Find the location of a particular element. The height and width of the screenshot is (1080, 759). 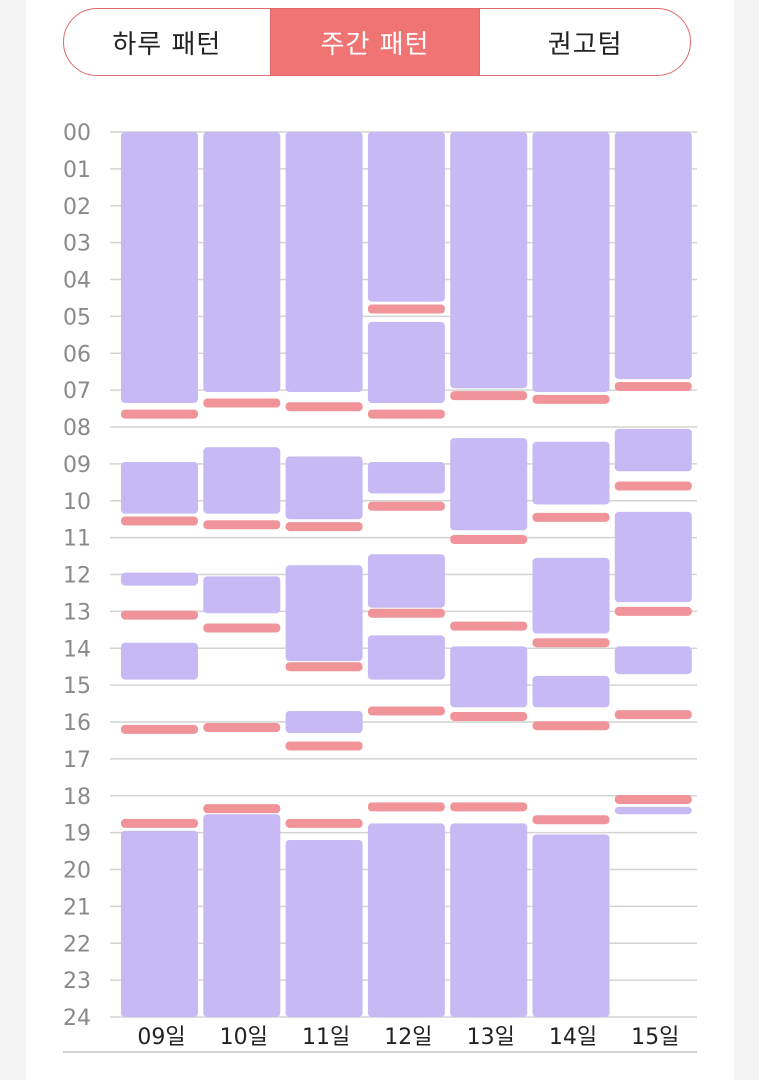

pattern-tab-bar: 하루 패턴 주간 패턴 권고텀 is located at coordinates (377, 42).